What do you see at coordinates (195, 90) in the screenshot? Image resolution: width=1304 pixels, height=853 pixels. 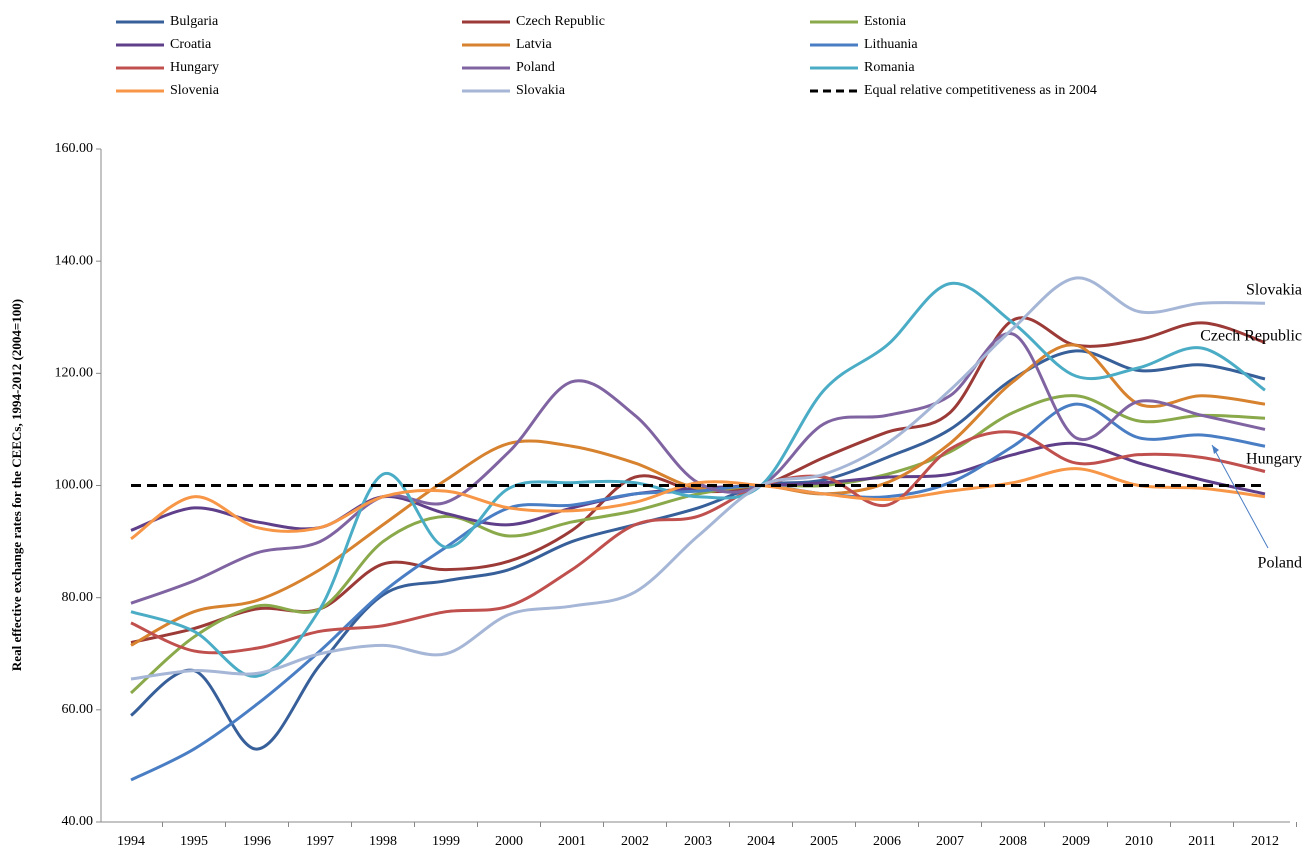 I see `legend-label: Slovenia` at bounding box center [195, 90].